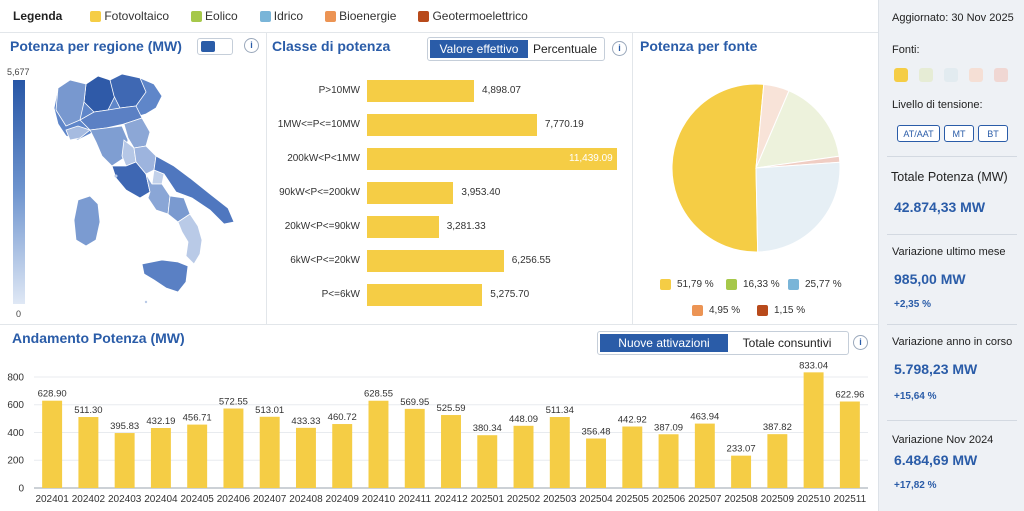  What do you see at coordinates (340, 294) in the screenshot?
I see `class-bar-label: P<=6kW` at bounding box center [340, 294].